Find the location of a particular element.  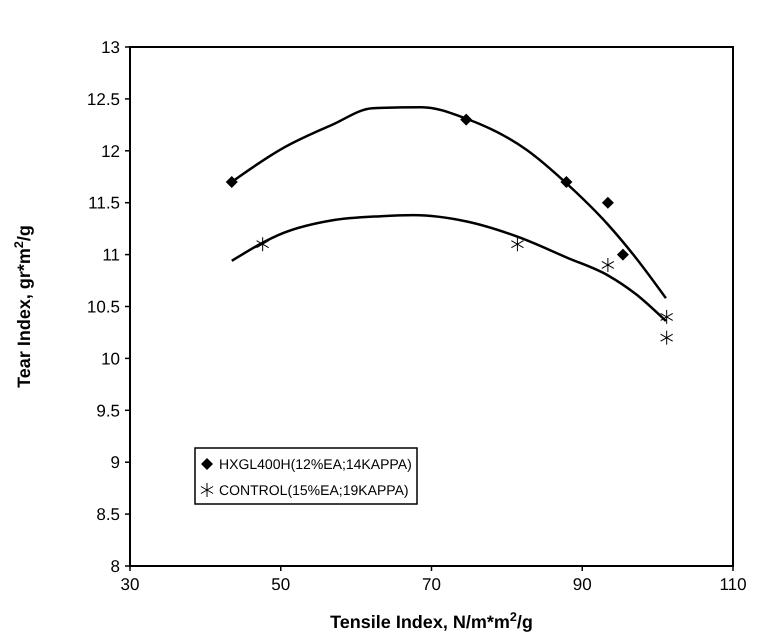

y-tick-label: 8.5 is located at coordinates (108, 514).